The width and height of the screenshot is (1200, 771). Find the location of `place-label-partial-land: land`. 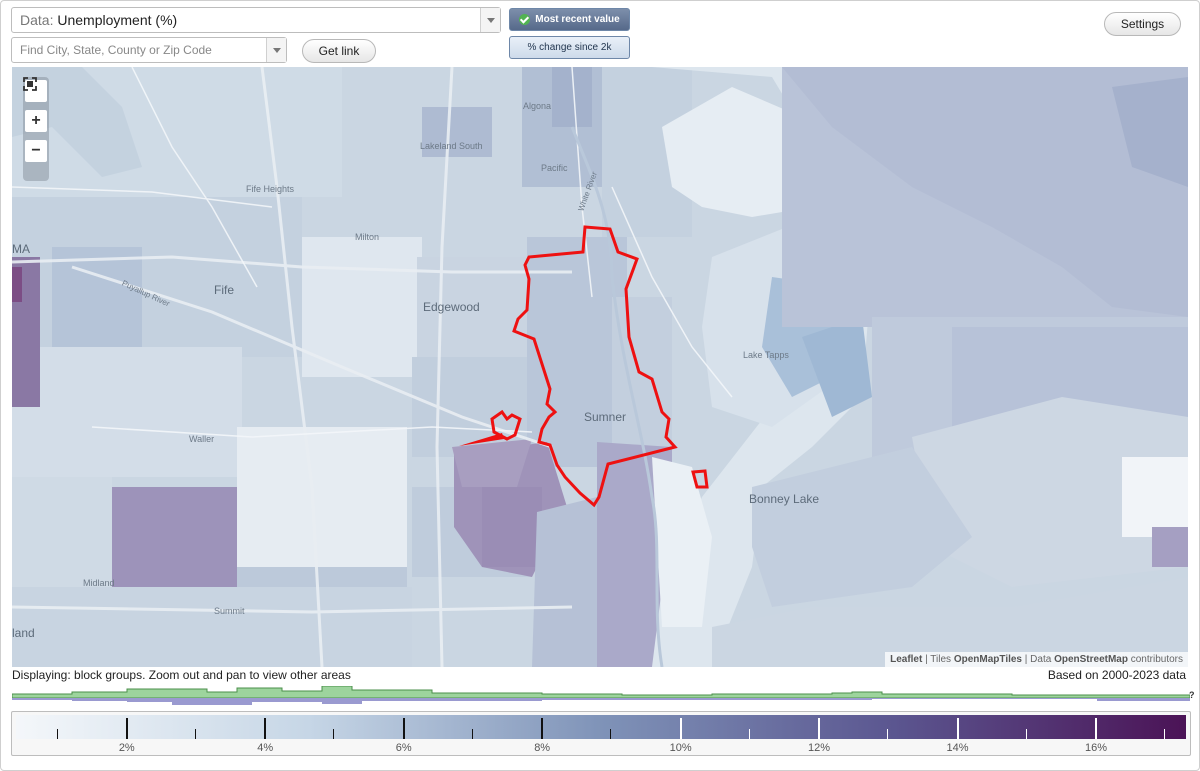

place-label-partial-land: land is located at coordinates (23, 633).